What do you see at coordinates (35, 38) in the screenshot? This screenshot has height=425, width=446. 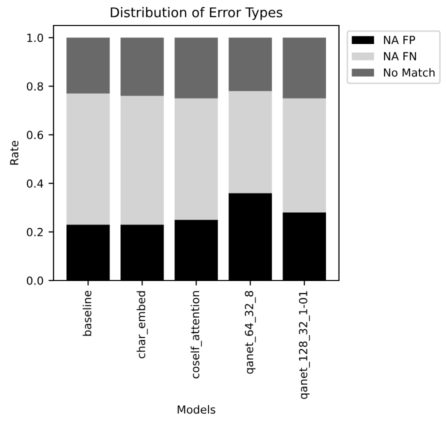 I see `y-tick-label: 1.0` at bounding box center [35, 38].